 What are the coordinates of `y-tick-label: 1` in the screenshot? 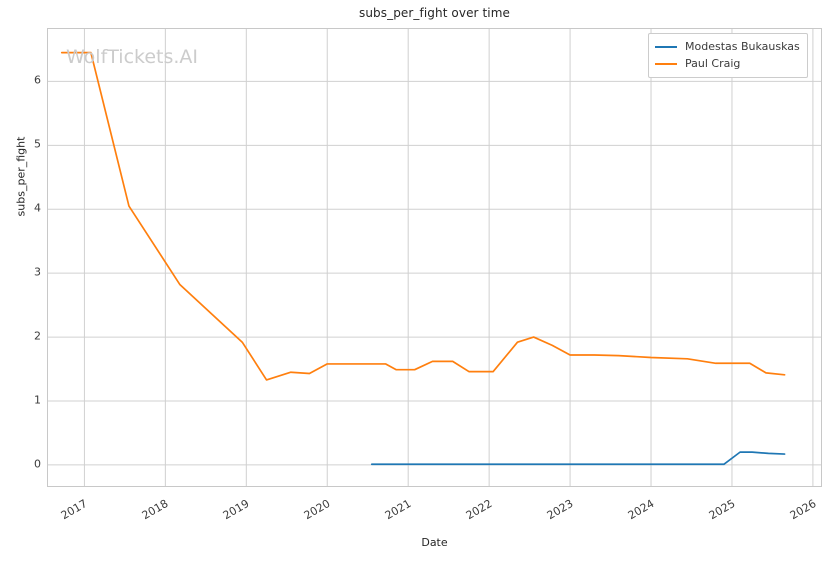 It's located at (37, 400).